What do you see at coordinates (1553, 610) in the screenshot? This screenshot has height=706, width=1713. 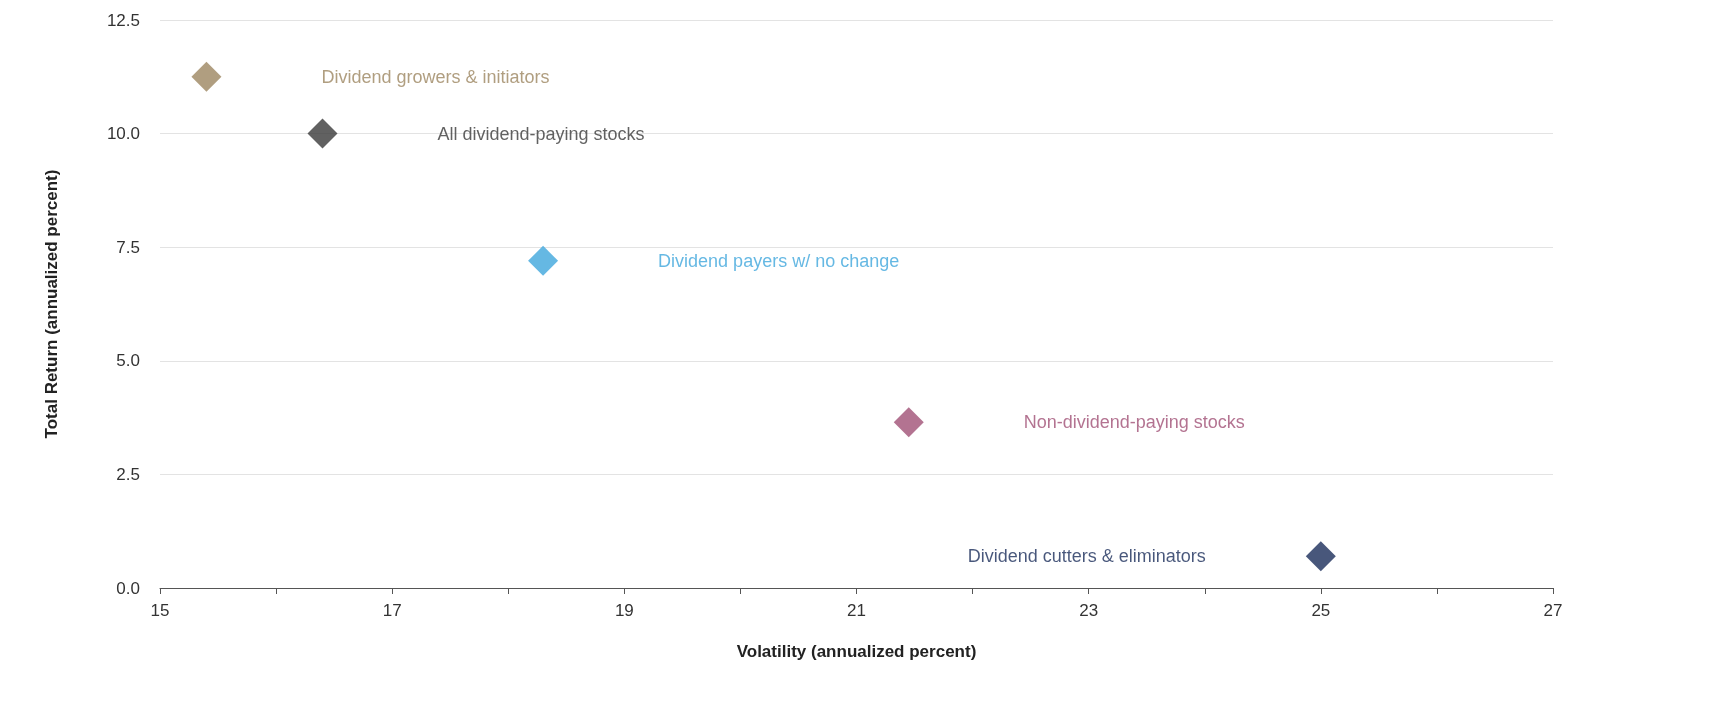 I see `x-tick-label: 27` at bounding box center [1553, 610].